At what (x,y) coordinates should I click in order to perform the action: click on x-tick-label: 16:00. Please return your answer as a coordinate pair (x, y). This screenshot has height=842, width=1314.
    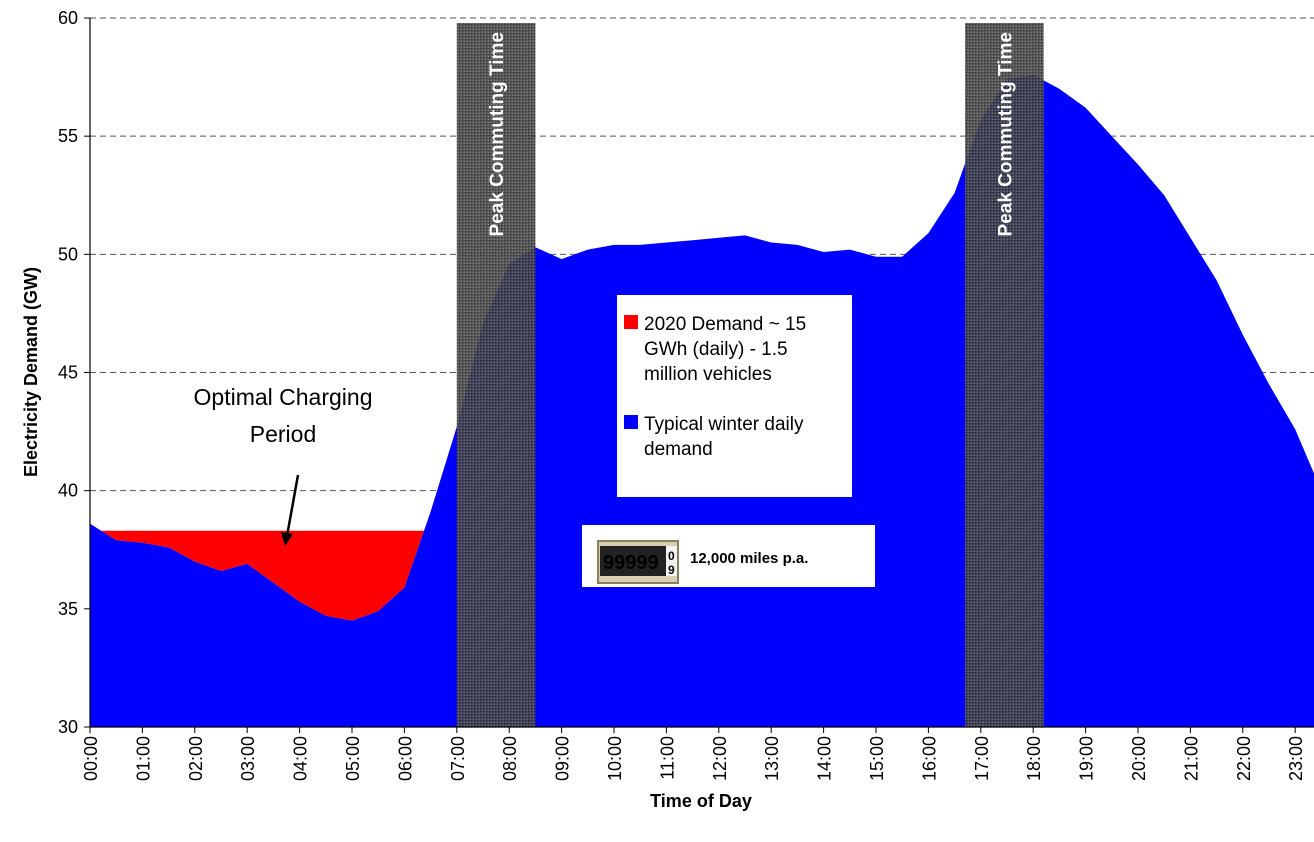
    Looking at the image, I should click on (929, 758).